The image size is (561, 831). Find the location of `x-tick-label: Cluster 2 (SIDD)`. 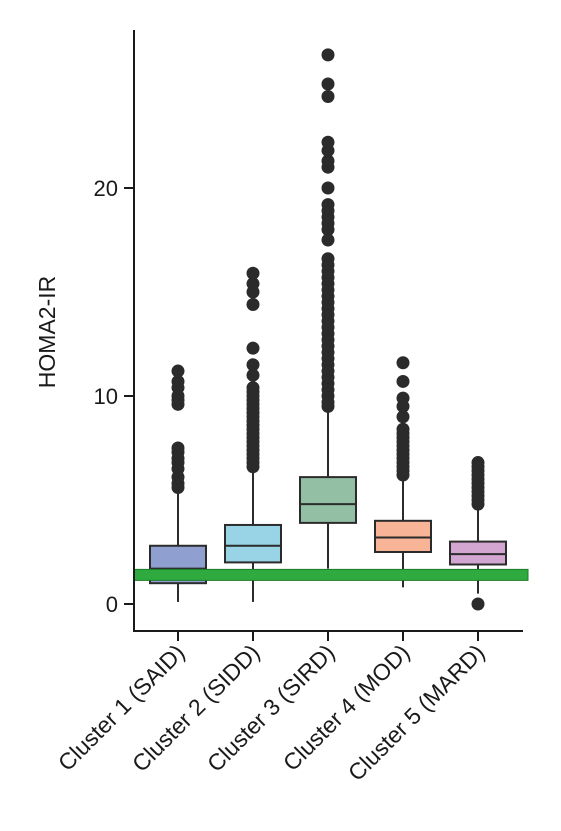

x-tick-label: Cluster 2 (SIDD) is located at coordinates (196, 708).